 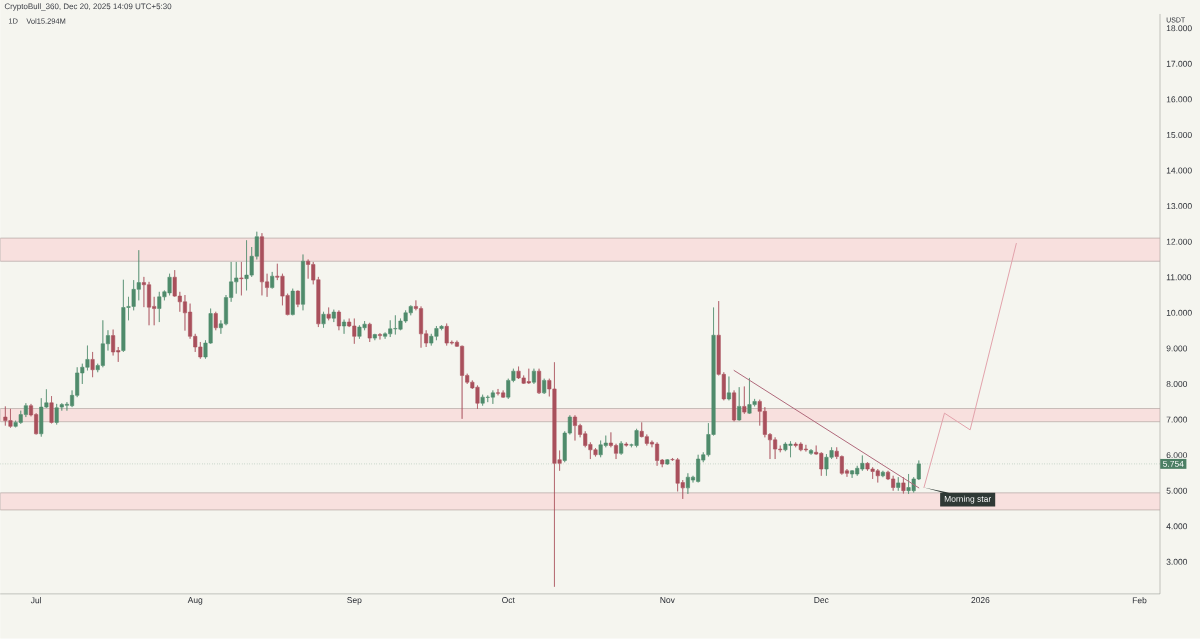 What do you see at coordinates (1179, 63) in the screenshot?
I see `y-tick-label: 17.000` at bounding box center [1179, 63].